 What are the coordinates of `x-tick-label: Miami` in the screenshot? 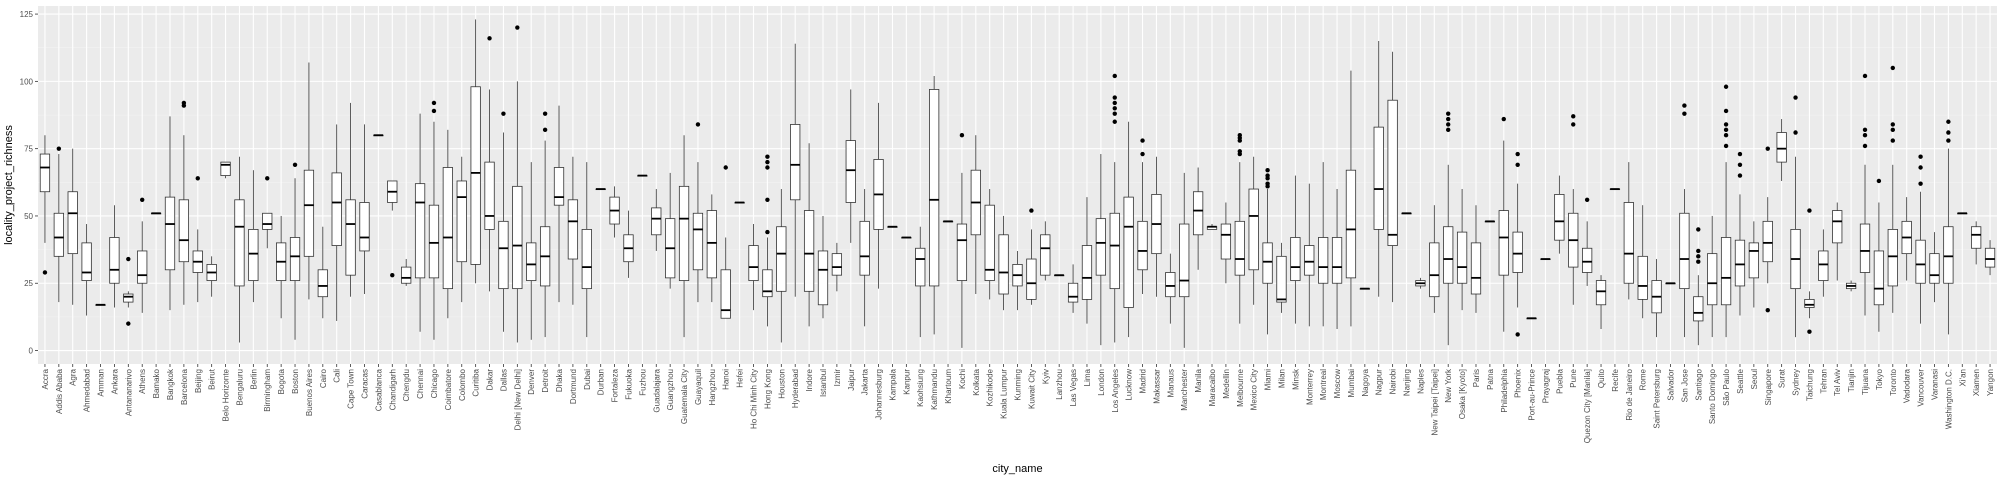 It's located at (1268, 380).